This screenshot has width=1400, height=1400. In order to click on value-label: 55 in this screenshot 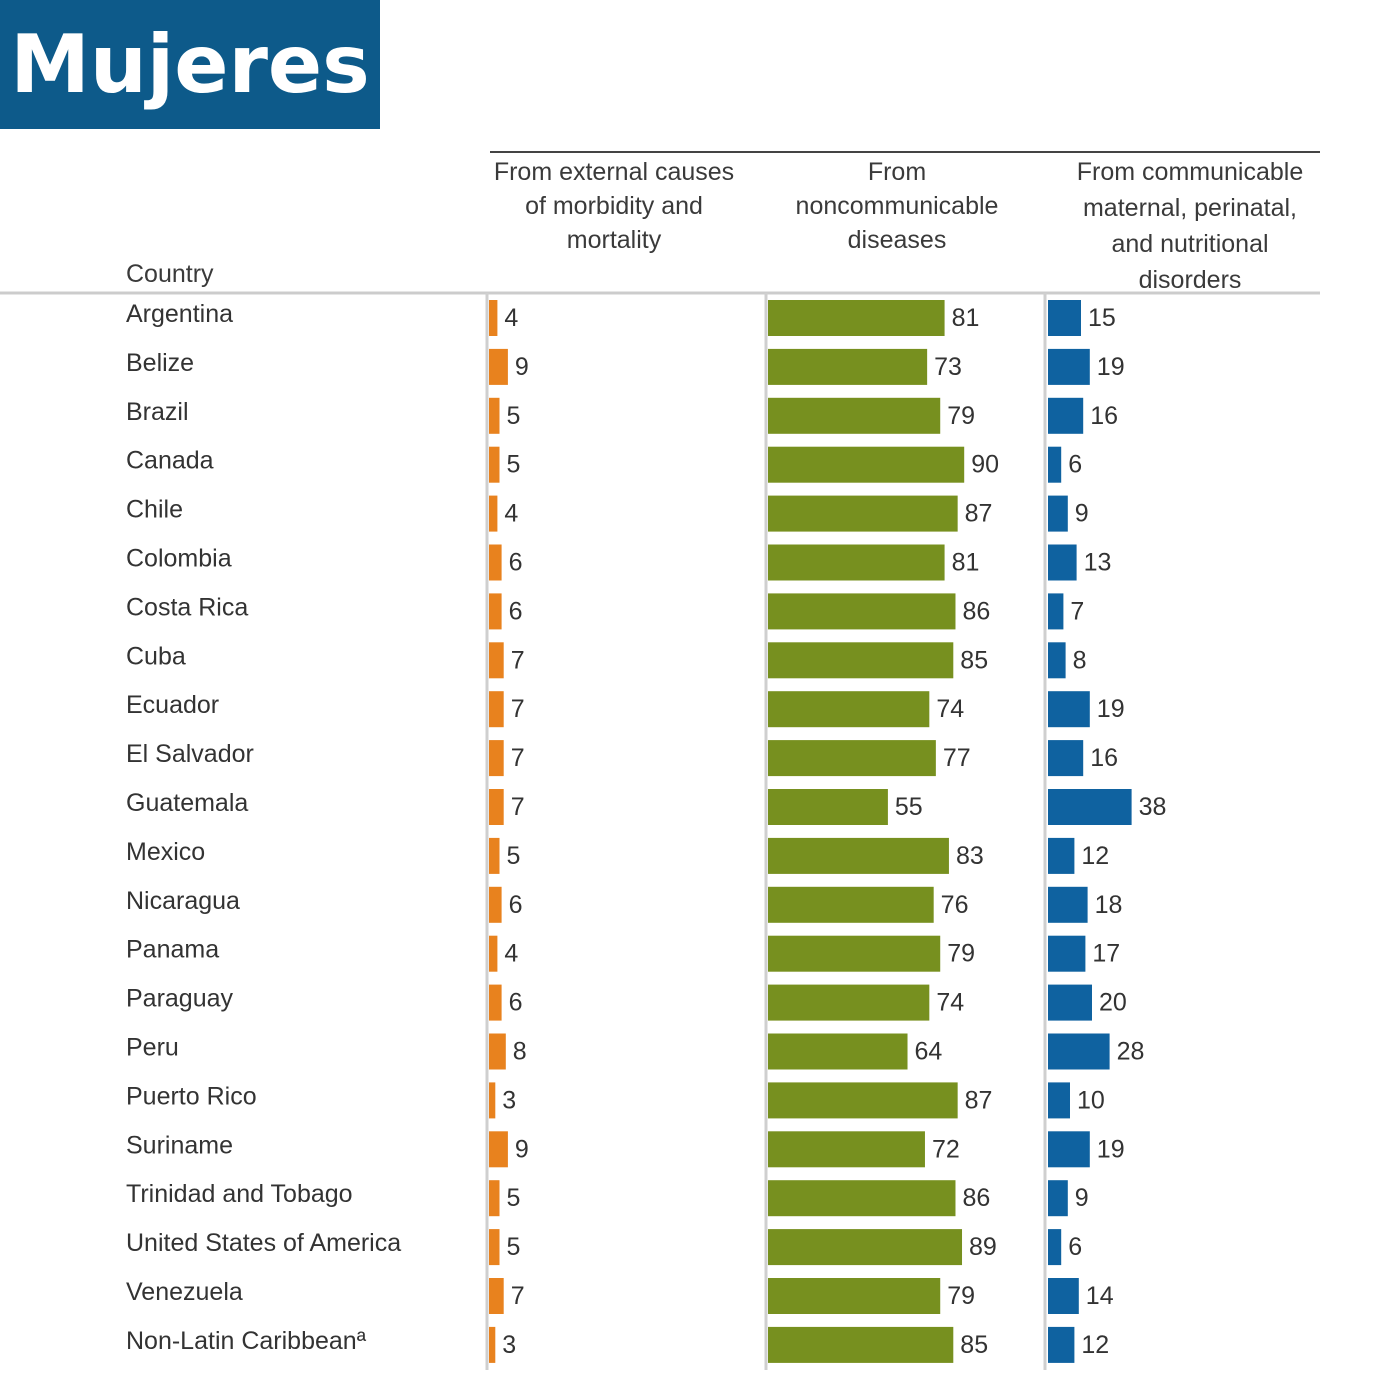, I will do `click(909, 807)`.